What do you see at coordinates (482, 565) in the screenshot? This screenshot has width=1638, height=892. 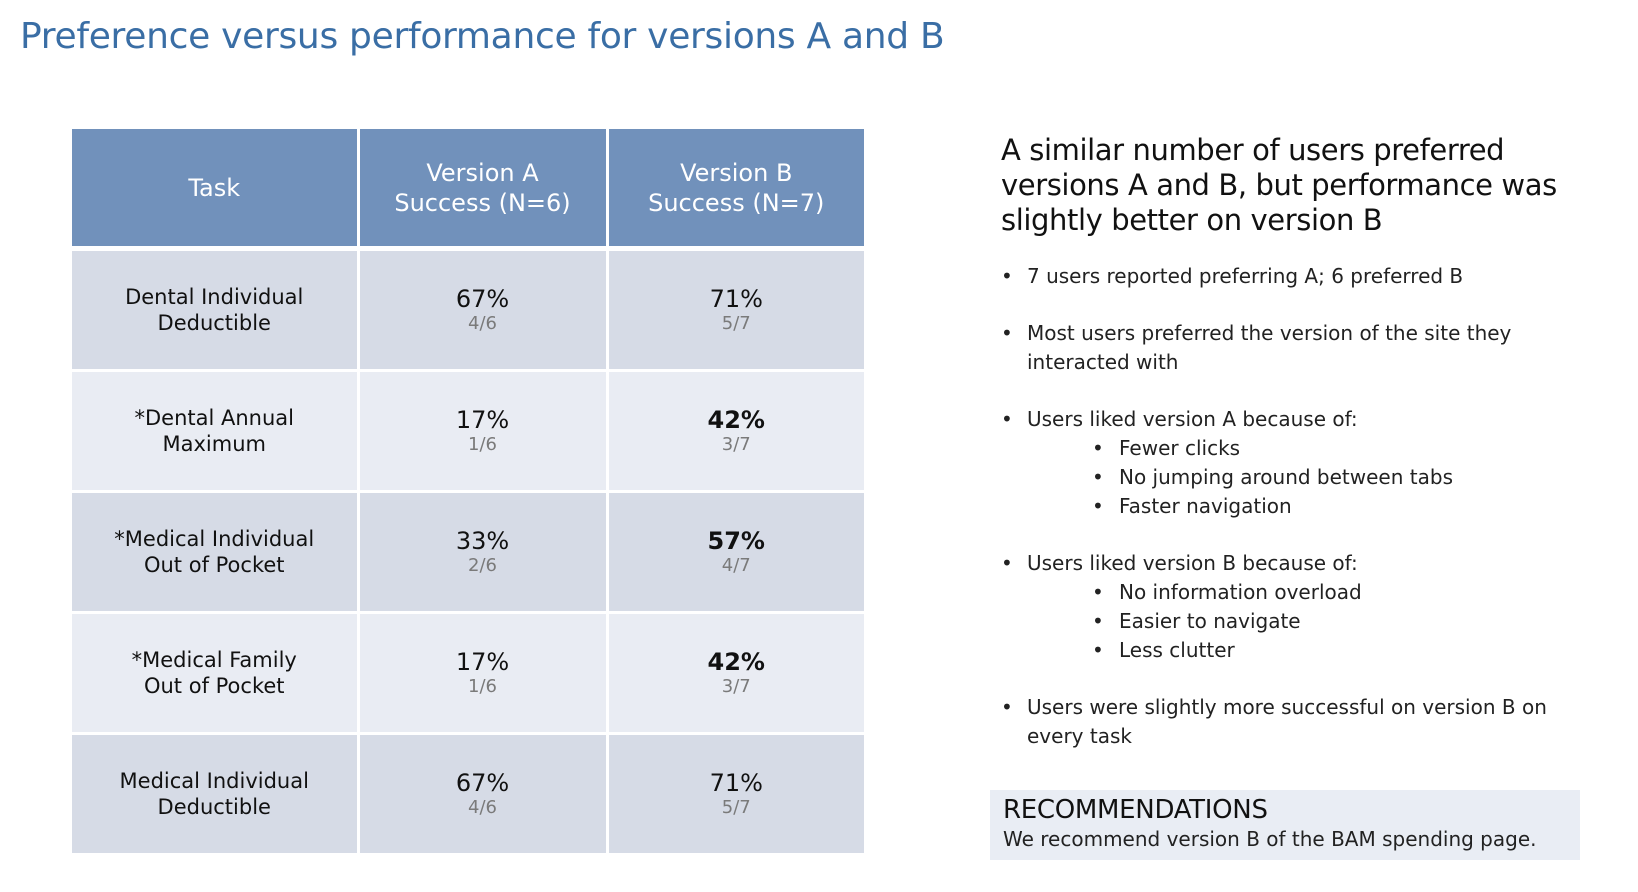 I see `success-fraction: 2/6` at bounding box center [482, 565].